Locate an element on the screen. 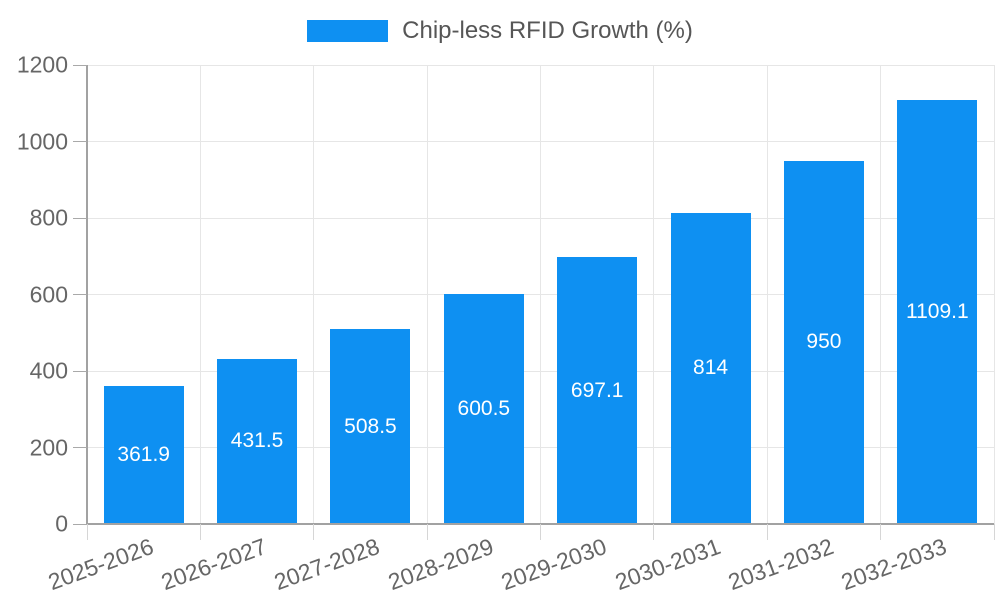  x-axis-label: 2029-2030 is located at coordinates (554, 564).